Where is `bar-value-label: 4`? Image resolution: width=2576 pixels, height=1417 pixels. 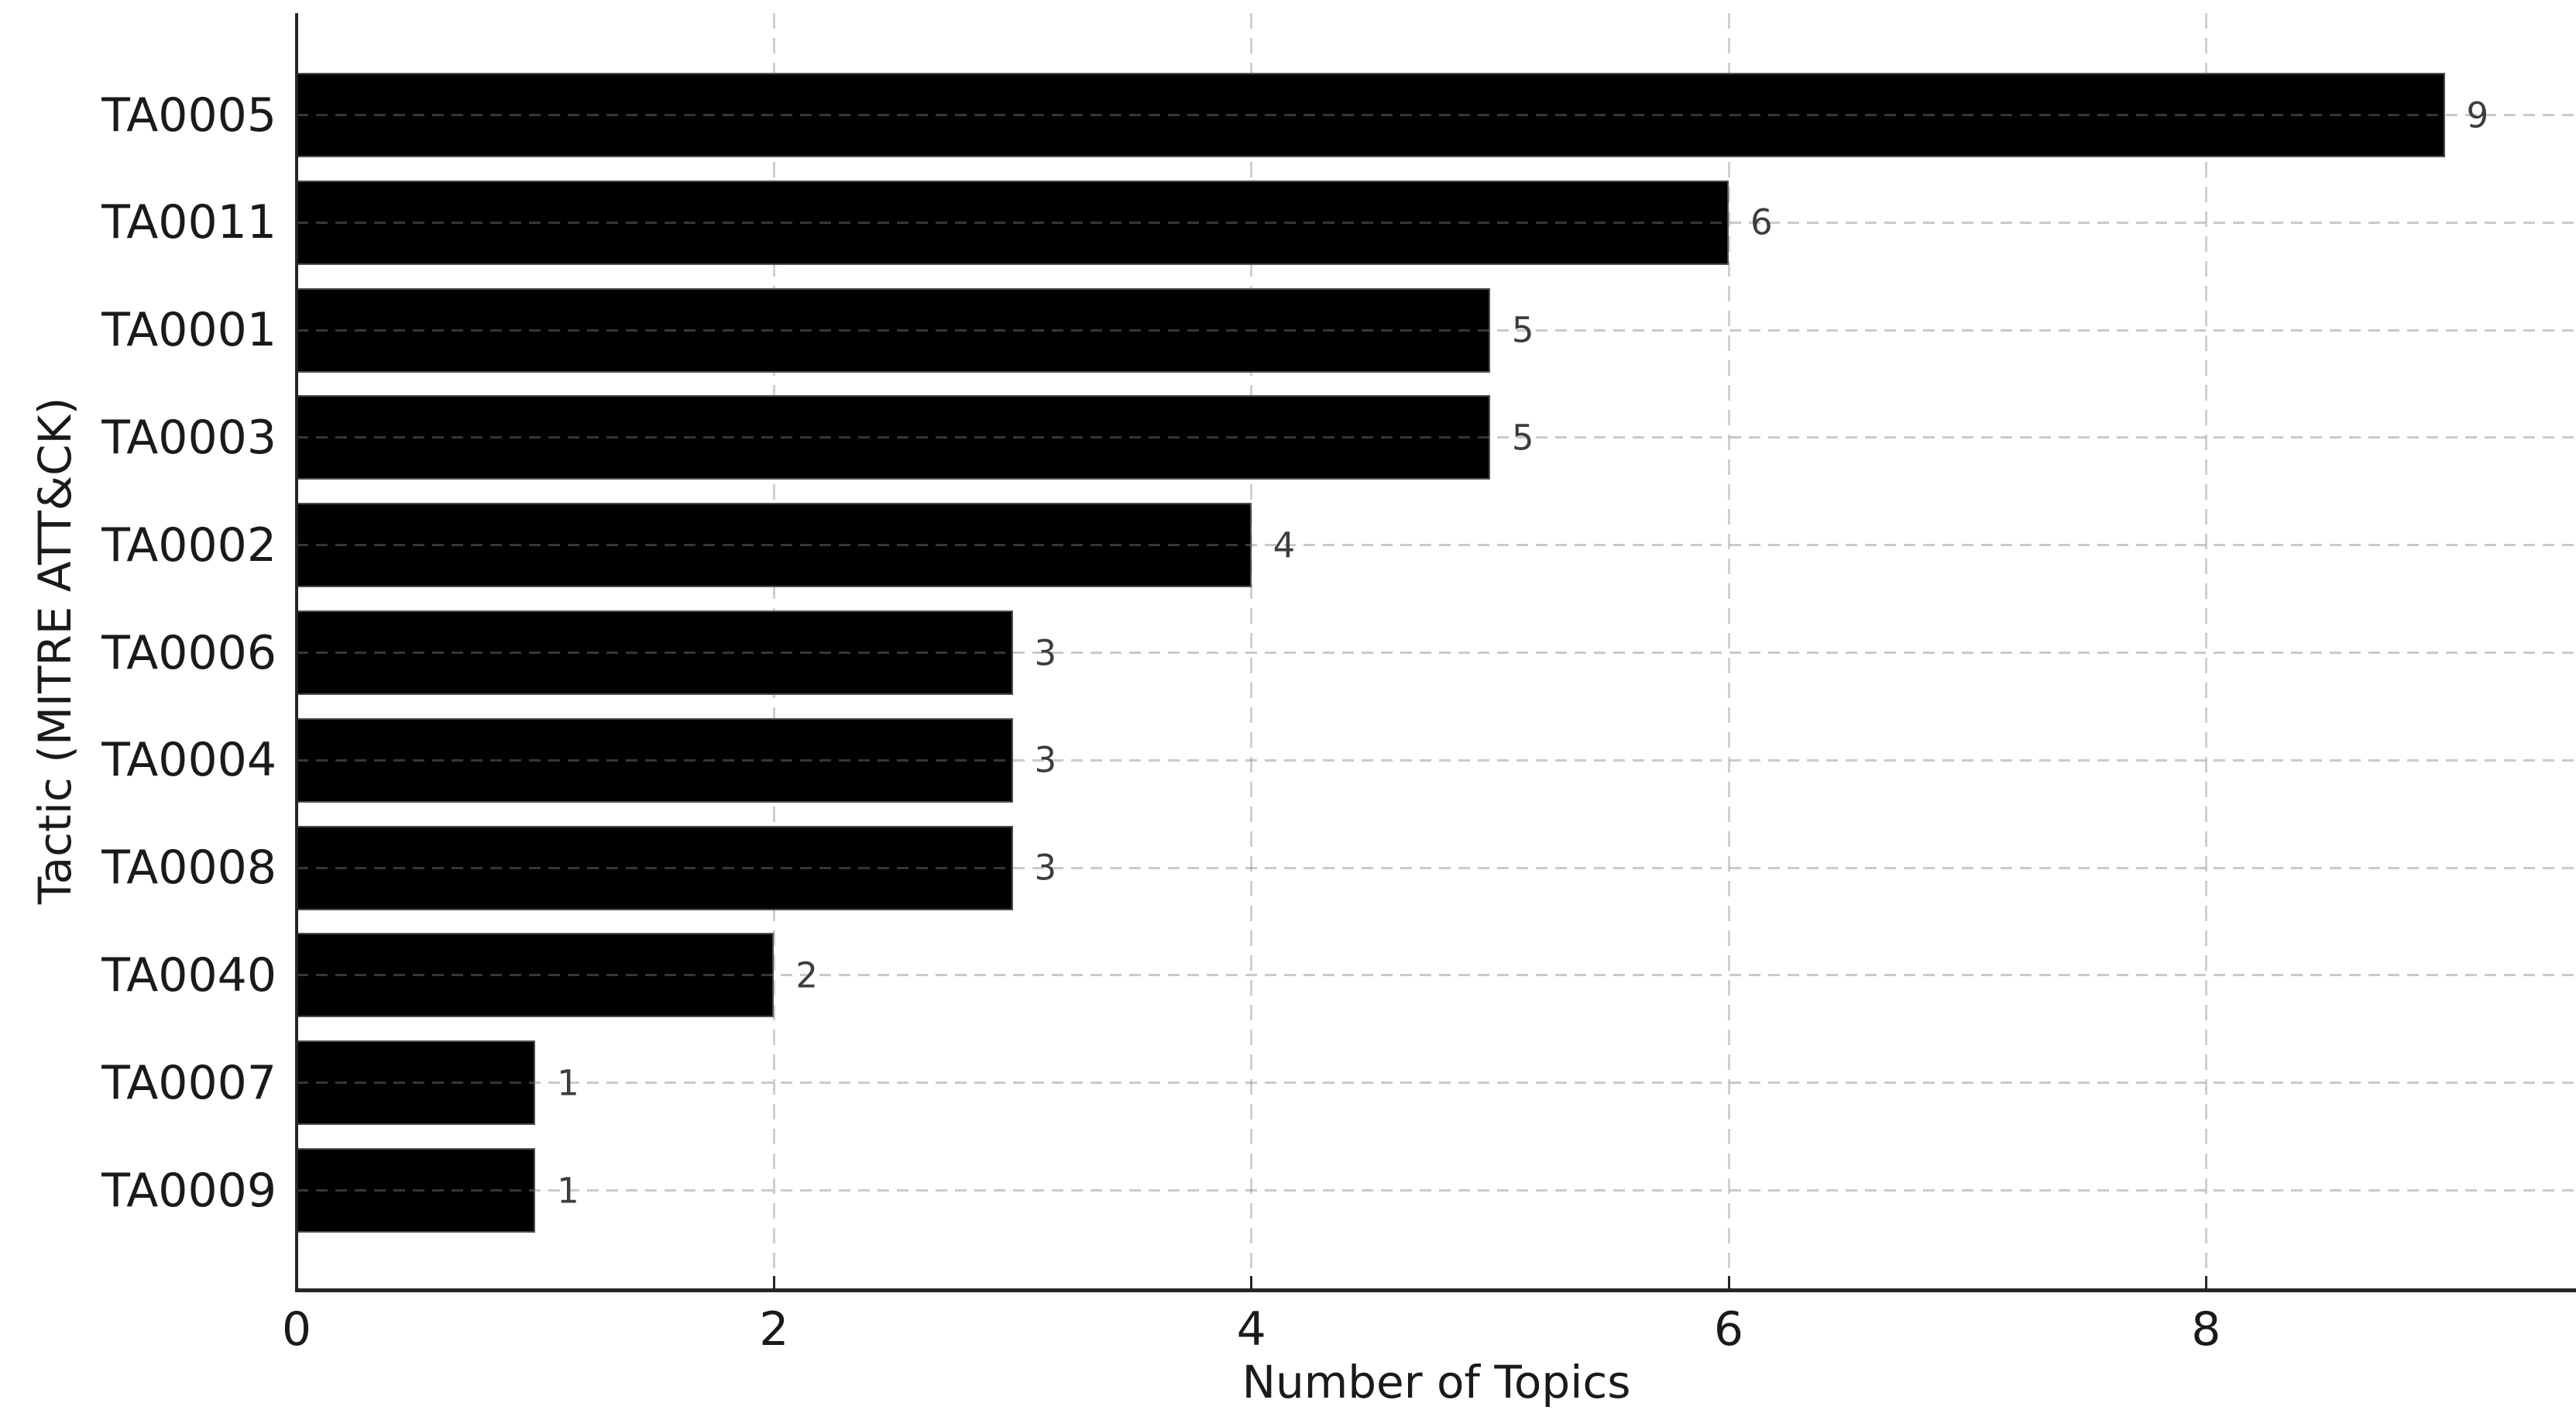 bar-value-label: 4 is located at coordinates (1284, 545).